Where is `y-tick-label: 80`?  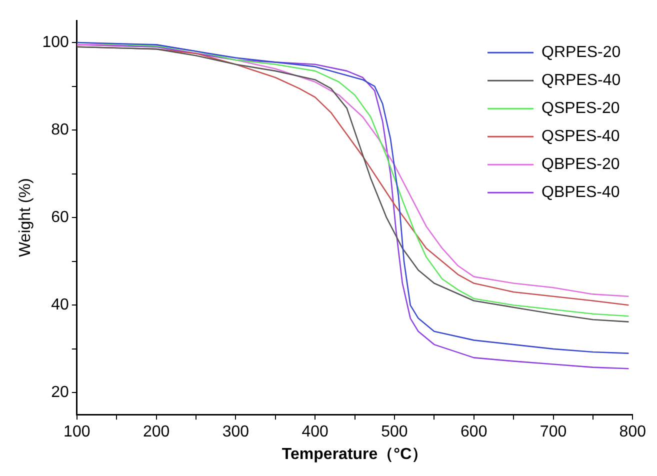
y-tick-label: 80 is located at coordinates (60, 129).